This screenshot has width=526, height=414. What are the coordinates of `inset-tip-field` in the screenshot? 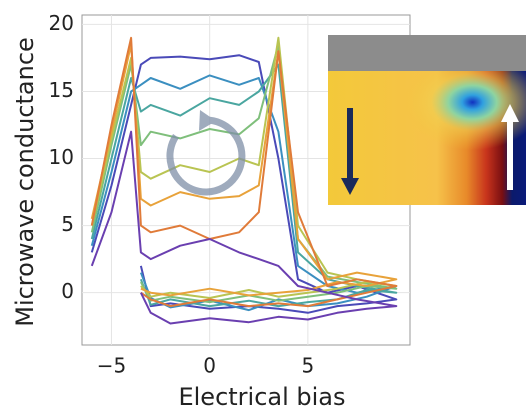 It's located at (427, 136).